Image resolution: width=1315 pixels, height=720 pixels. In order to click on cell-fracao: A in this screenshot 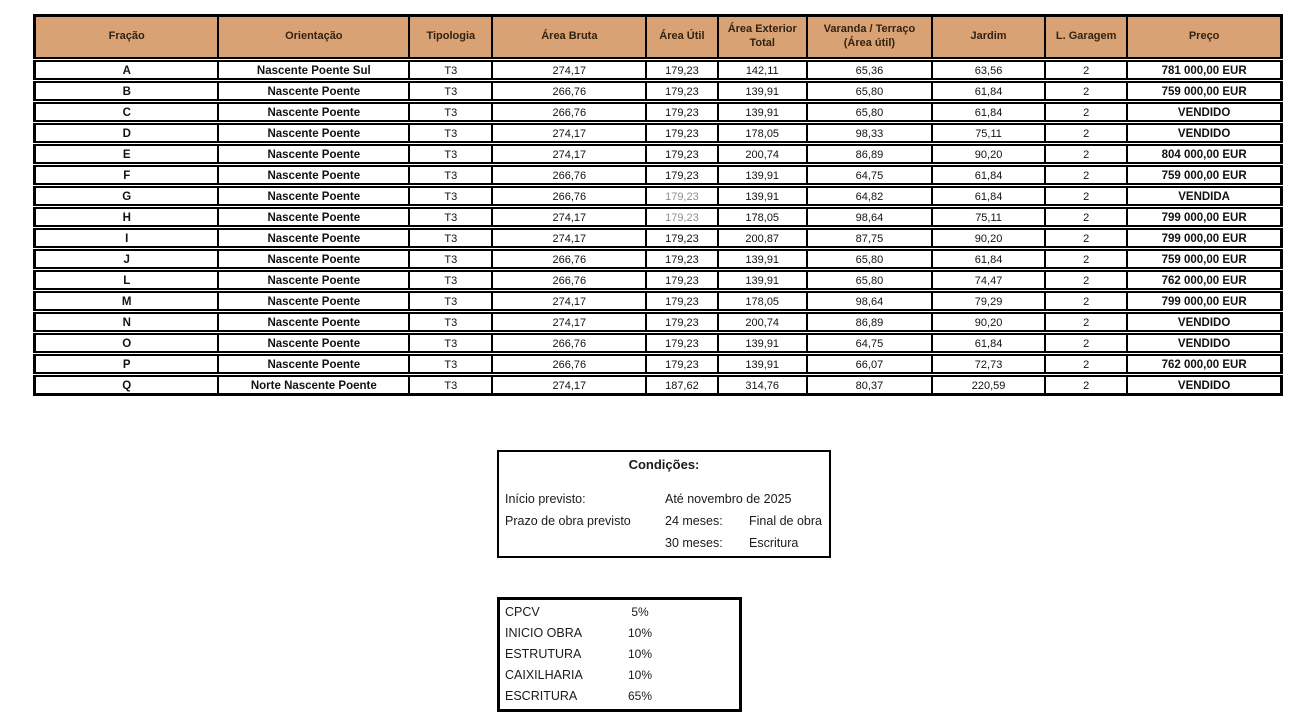, I will do `click(126, 70)`.